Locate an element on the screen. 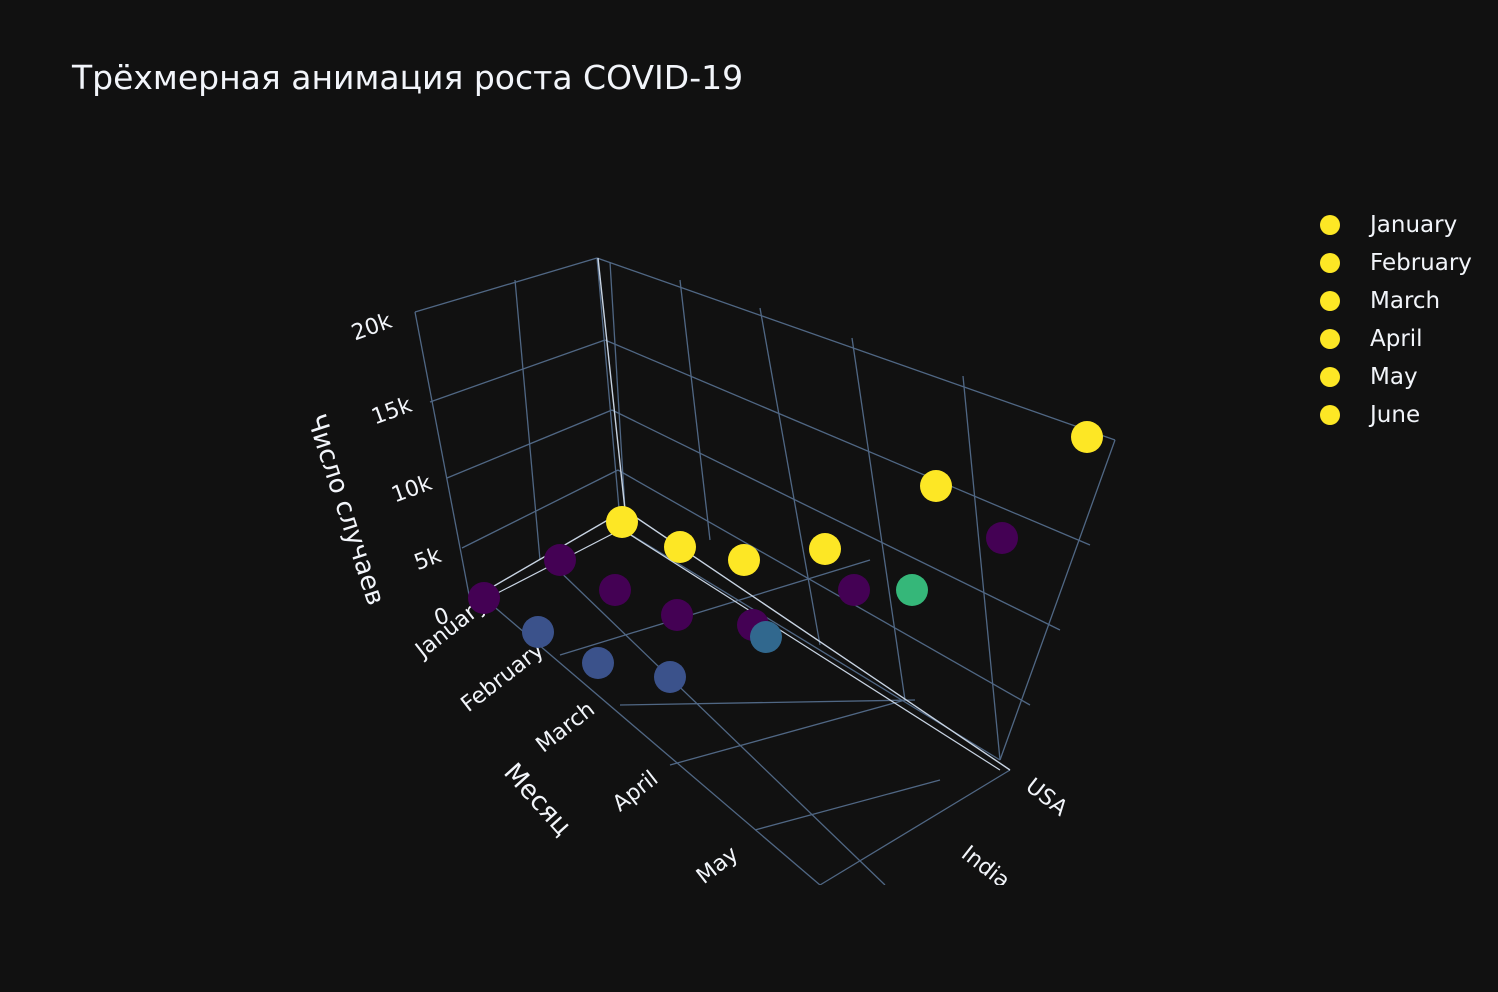 This screenshot has width=1498, height=992. legend-item: January is located at coordinates (1395, 225).